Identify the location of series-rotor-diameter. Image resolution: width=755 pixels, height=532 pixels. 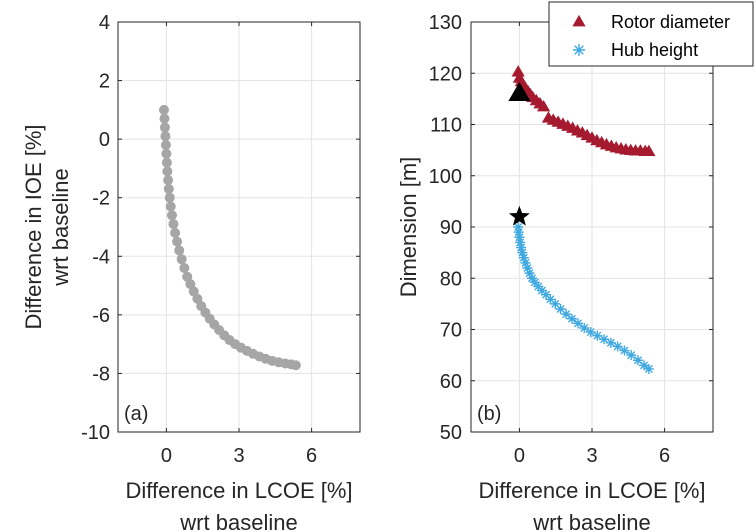
(583, 110).